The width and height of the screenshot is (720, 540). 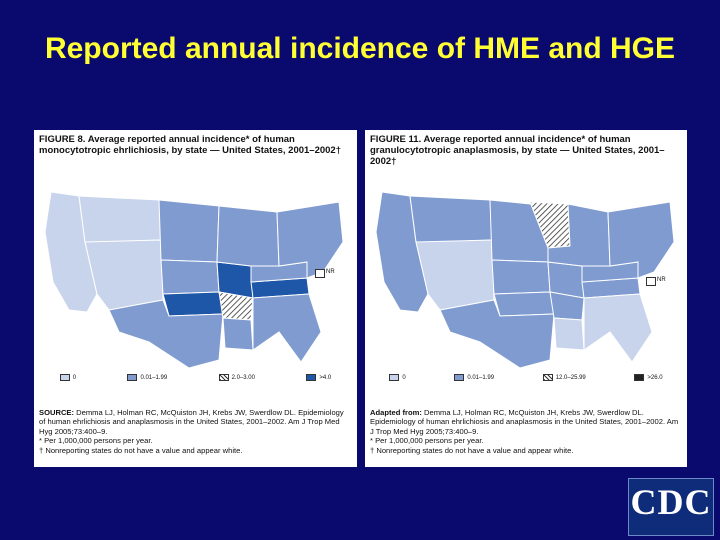 What do you see at coordinates (360, 48) in the screenshot?
I see `slide-title: Reported annual incidence of HME and HGE` at bounding box center [360, 48].